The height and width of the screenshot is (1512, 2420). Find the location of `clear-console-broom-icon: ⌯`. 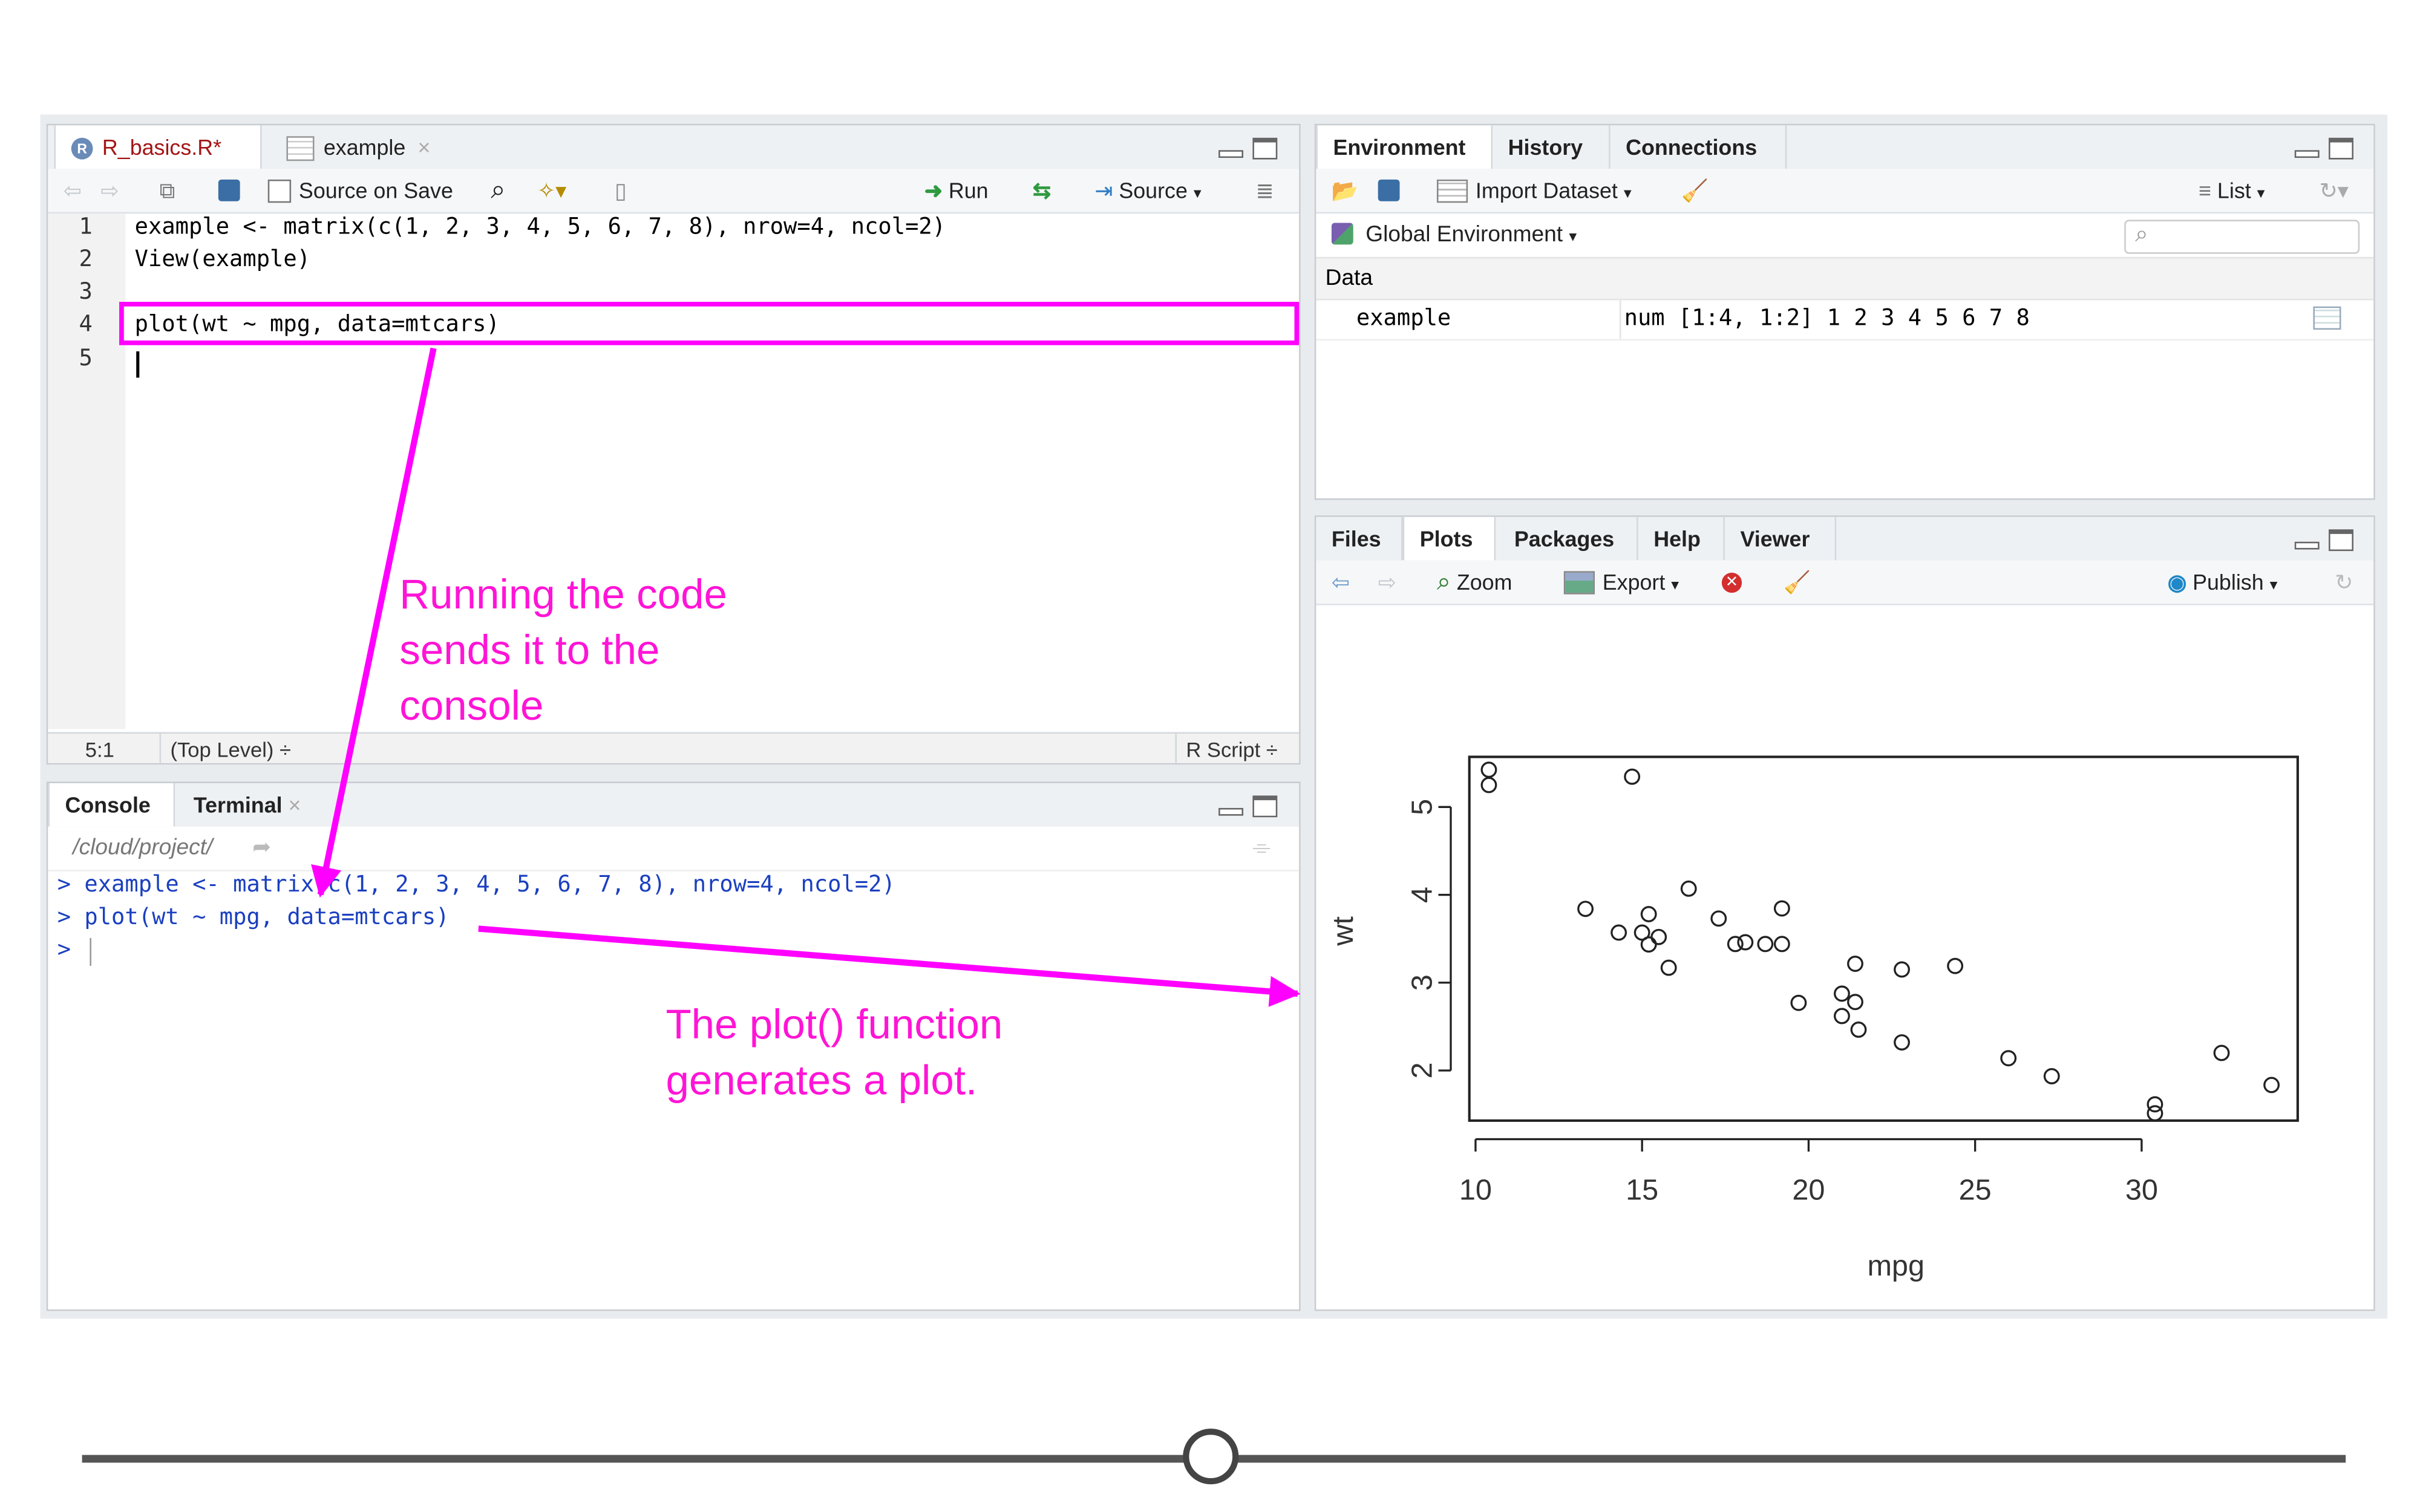

clear-console-broom-icon: ⌯ is located at coordinates (1261, 848).